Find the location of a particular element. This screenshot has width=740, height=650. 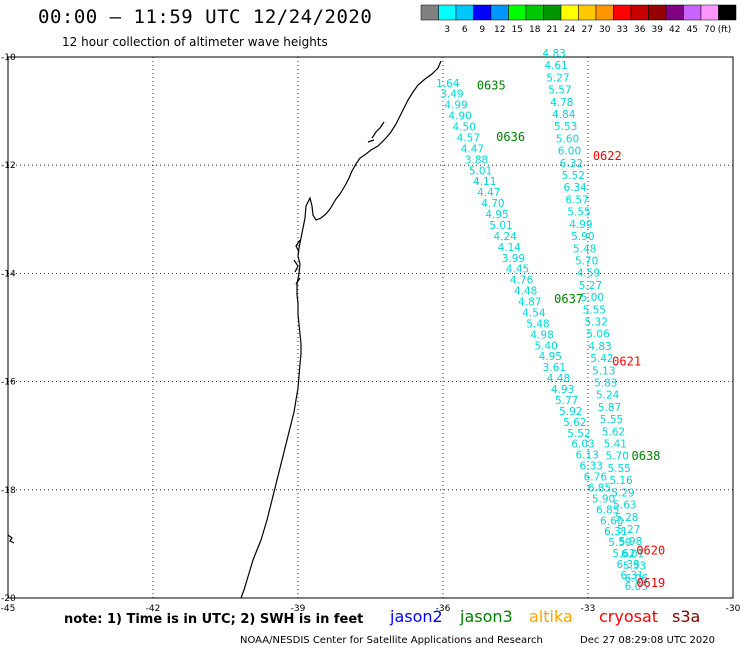

map-title: 00:00 – 11:59 UTC 12/24/2020 is located at coordinates (205, 17).